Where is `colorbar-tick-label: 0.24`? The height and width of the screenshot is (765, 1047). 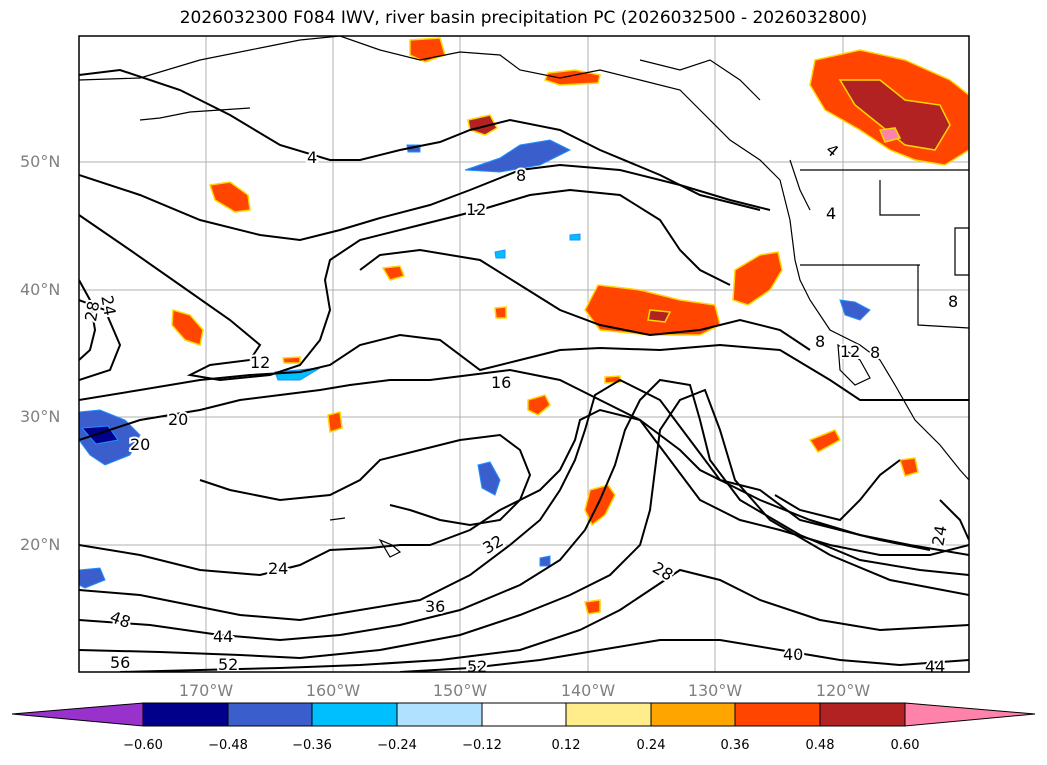 colorbar-tick-label: 0.24 is located at coordinates (651, 745).